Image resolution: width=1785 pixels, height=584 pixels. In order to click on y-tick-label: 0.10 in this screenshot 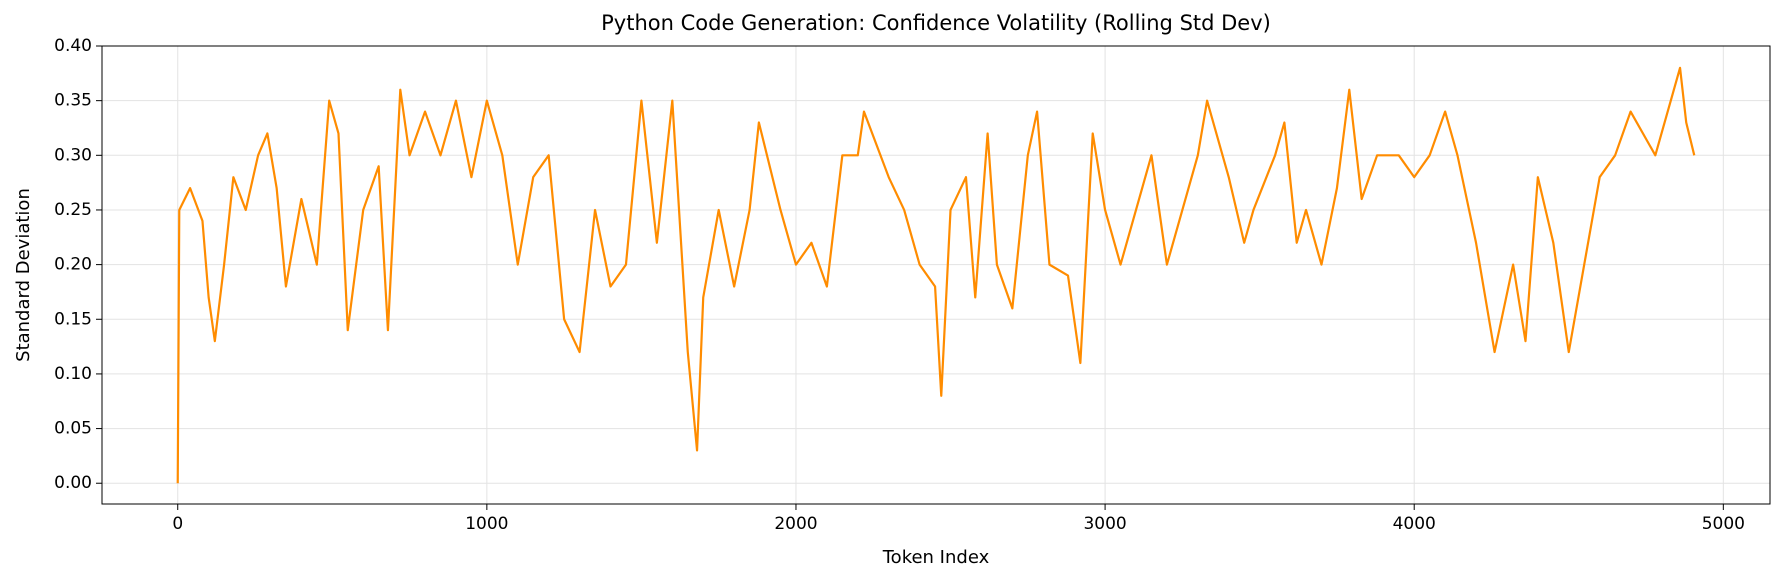, I will do `click(73, 374)`.